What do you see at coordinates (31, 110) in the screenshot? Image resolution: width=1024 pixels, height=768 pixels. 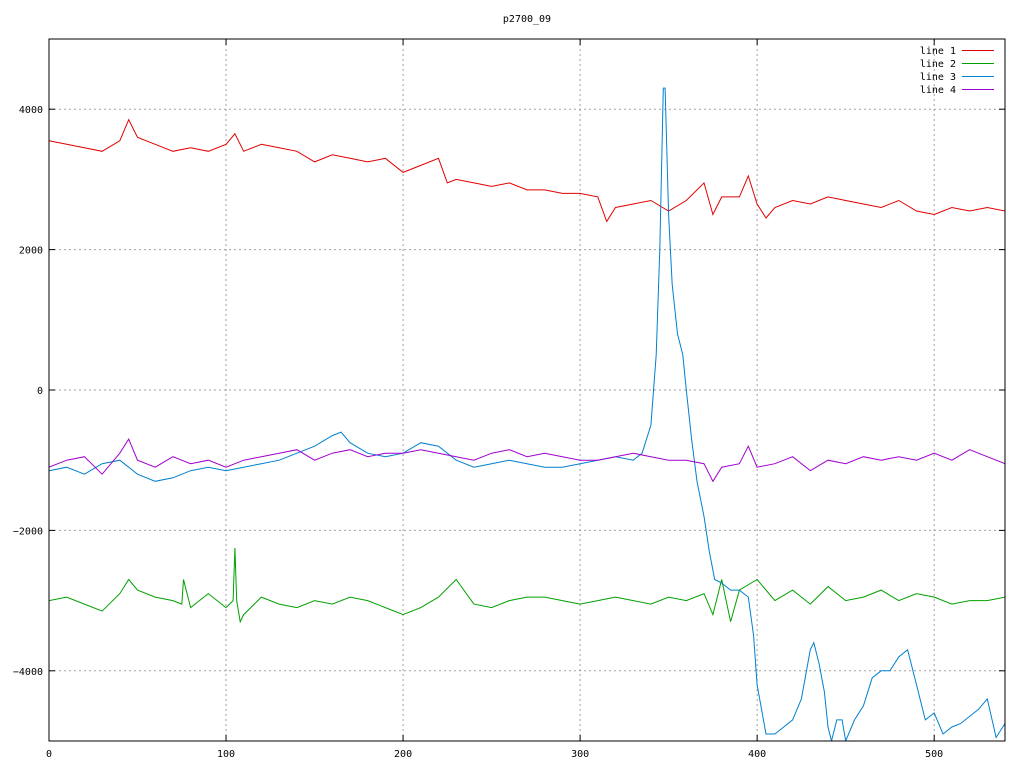 I see `y-tick-label: 4000` at bounding box center [31, 110].